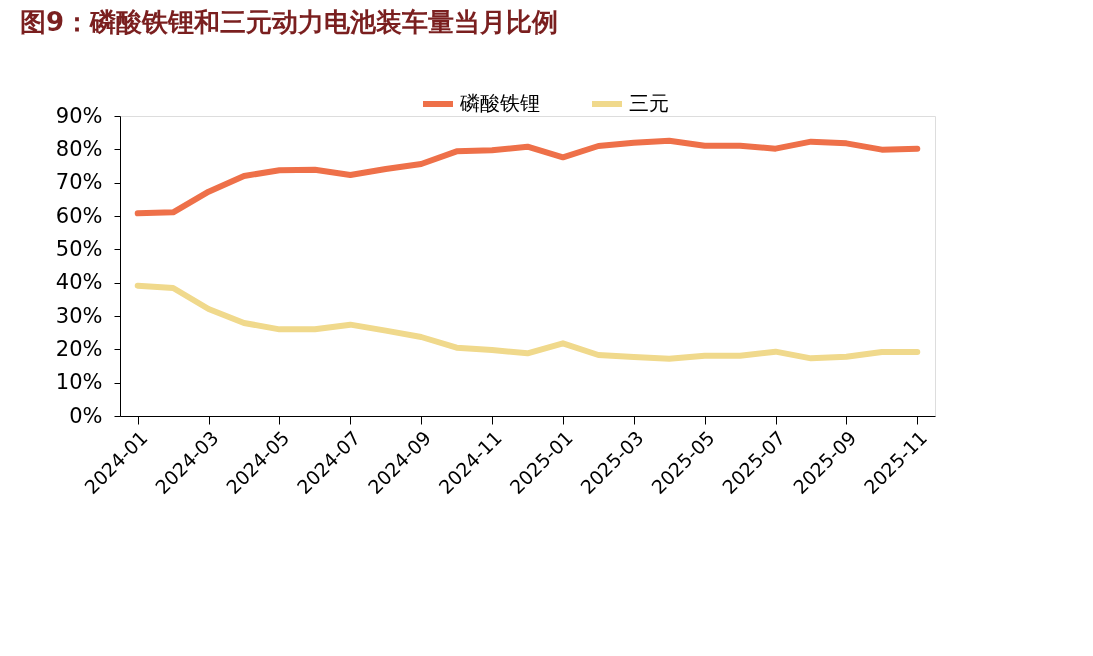  Describe the element at coordinates (649, 103) in the screenshot. I see `legend-label: 三元` at that location.